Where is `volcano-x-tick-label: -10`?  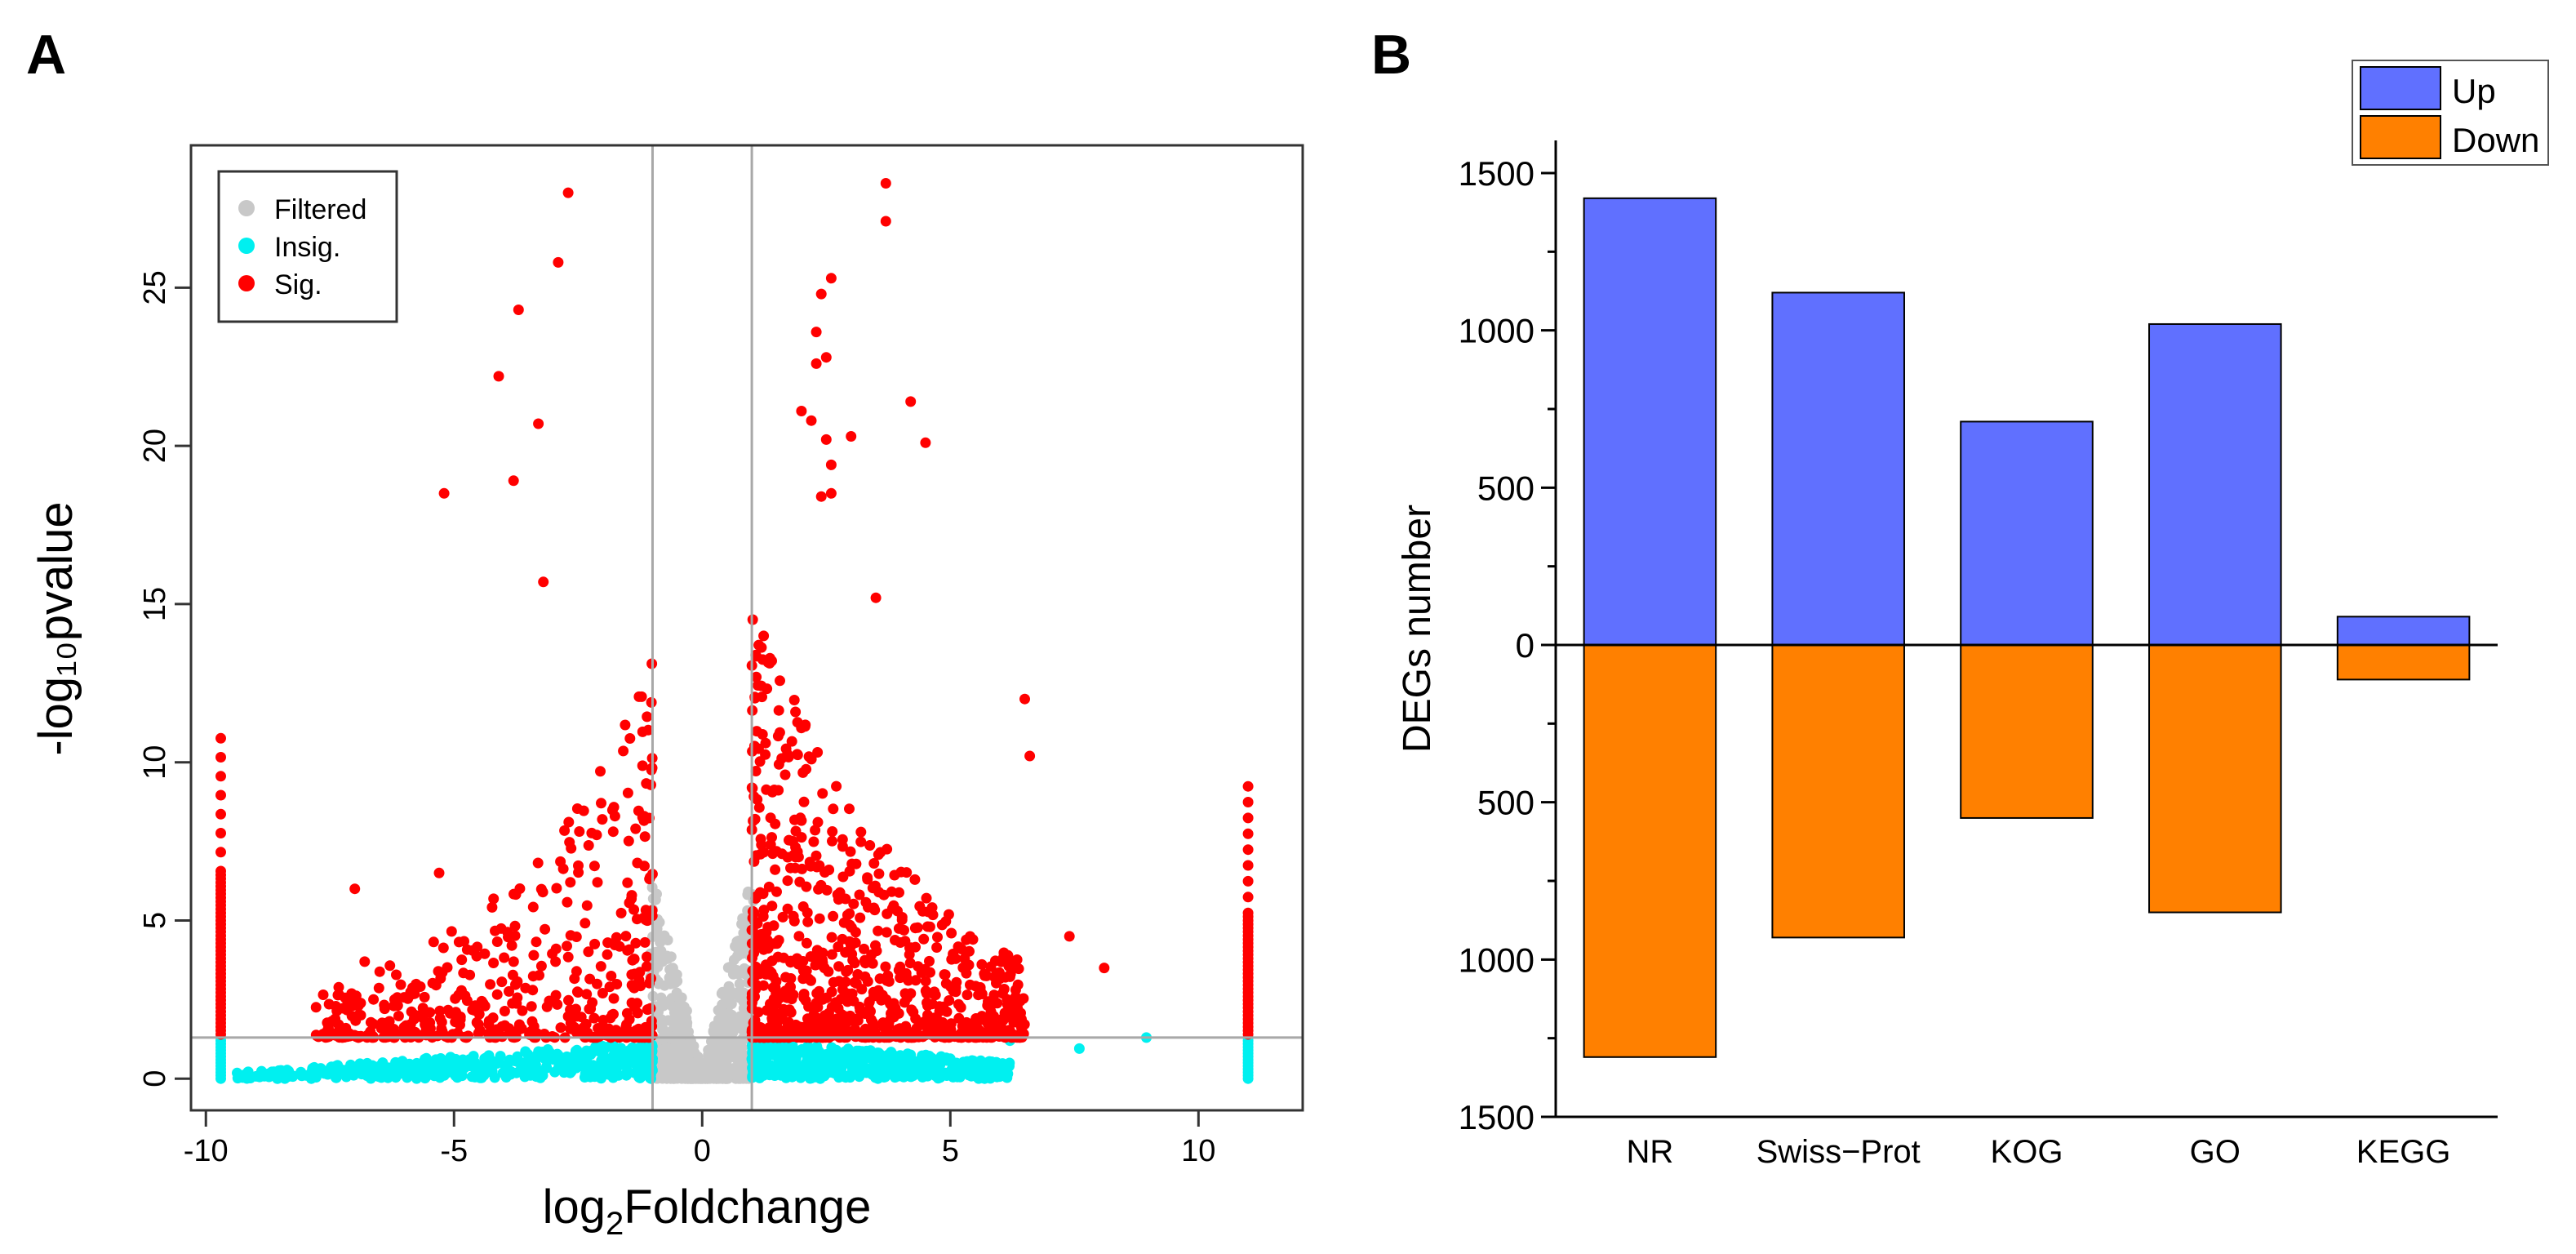 volcano-x-tick-label: -10 is located at coordinates (206, 1151).